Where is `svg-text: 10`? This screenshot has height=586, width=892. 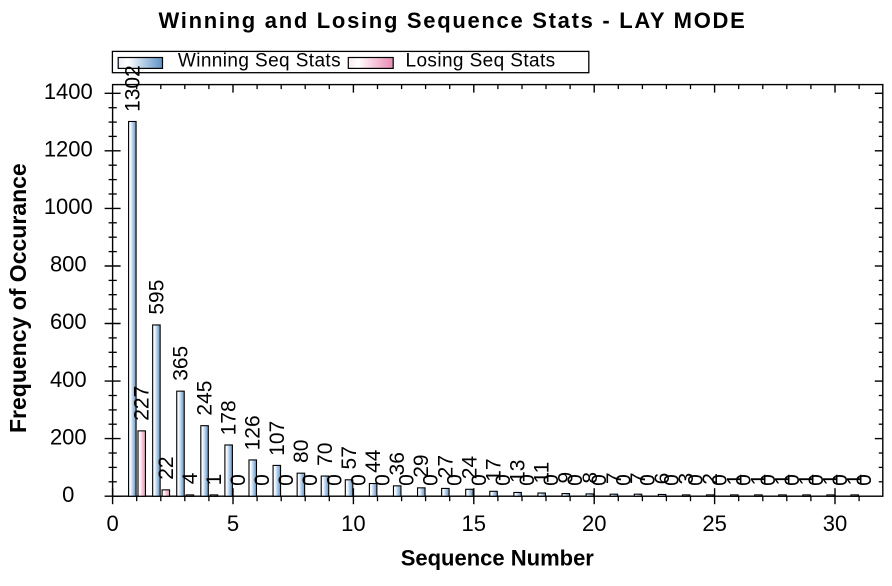 svg-text: 10 is located at coordinates (353, 523).